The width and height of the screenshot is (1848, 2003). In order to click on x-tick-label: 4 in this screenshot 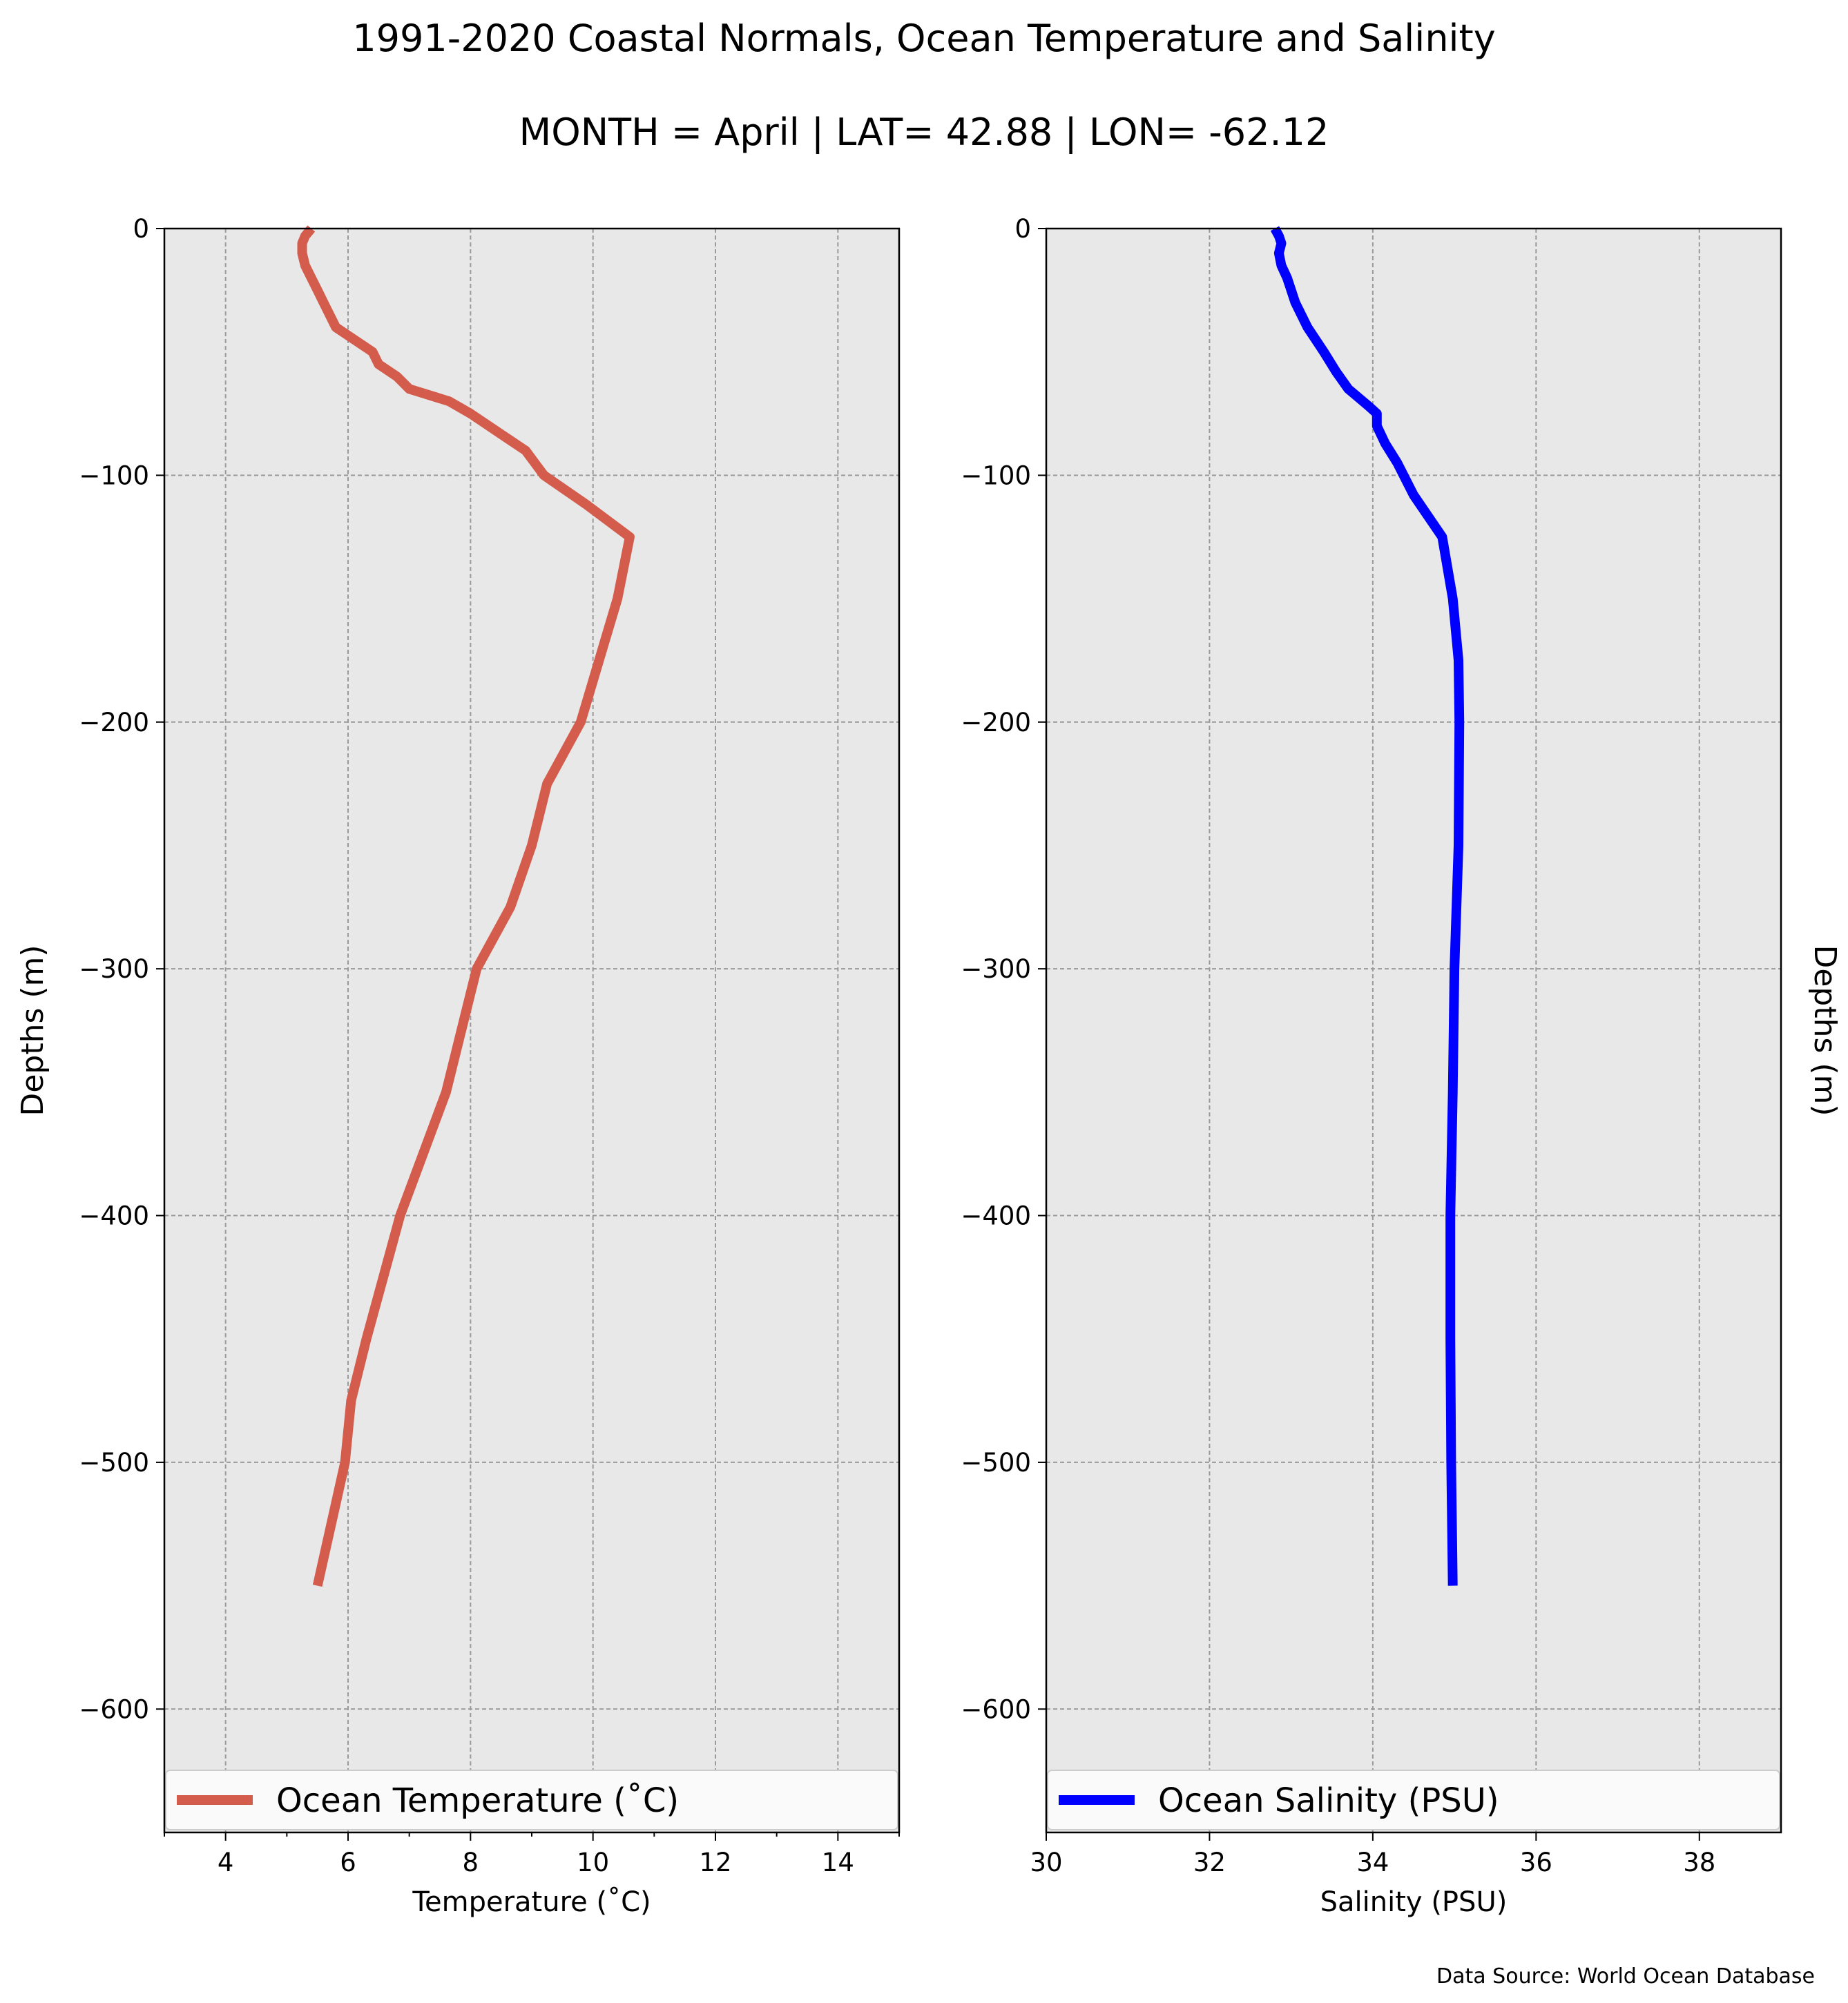, I will do `click(226, 1862)`.